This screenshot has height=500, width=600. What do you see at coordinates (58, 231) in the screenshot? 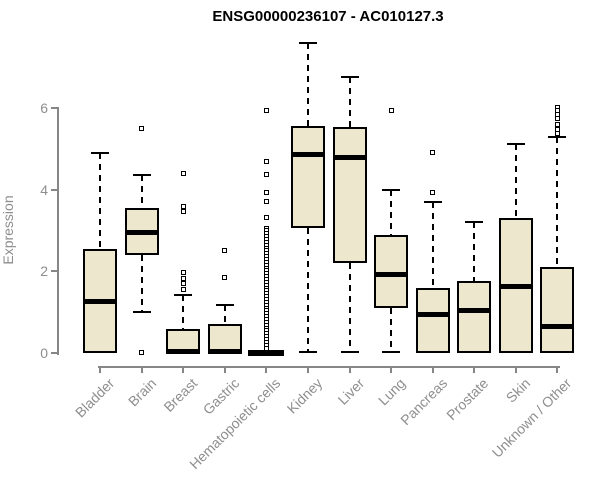
I see `y-axis-line` at bounding box center [58, 231].